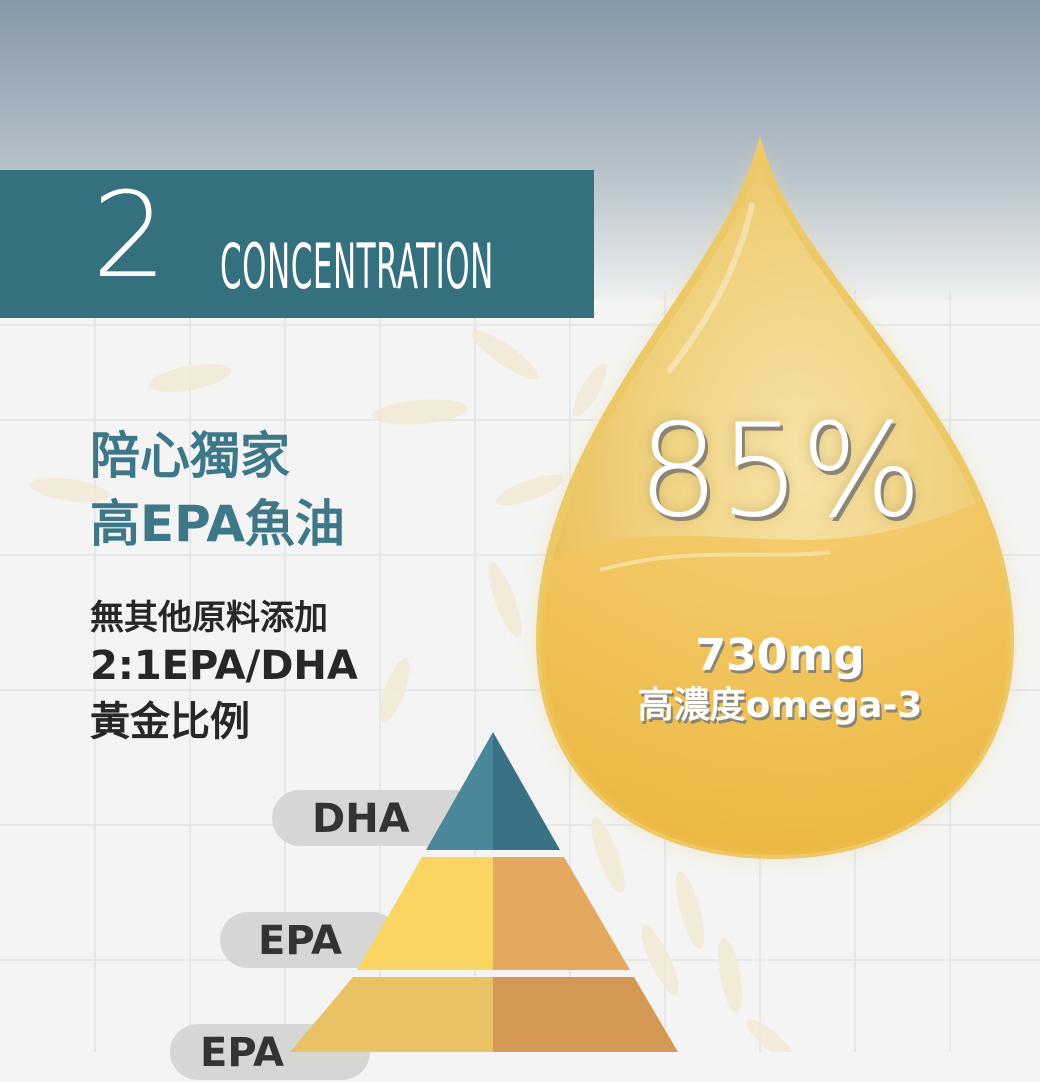 The height and width of the screenshot is (1082, 1040). Describe the element at coordinates (300, 941) in the screenshot. I see `pyramid-label-epa-mid-text: EPA` at that location.